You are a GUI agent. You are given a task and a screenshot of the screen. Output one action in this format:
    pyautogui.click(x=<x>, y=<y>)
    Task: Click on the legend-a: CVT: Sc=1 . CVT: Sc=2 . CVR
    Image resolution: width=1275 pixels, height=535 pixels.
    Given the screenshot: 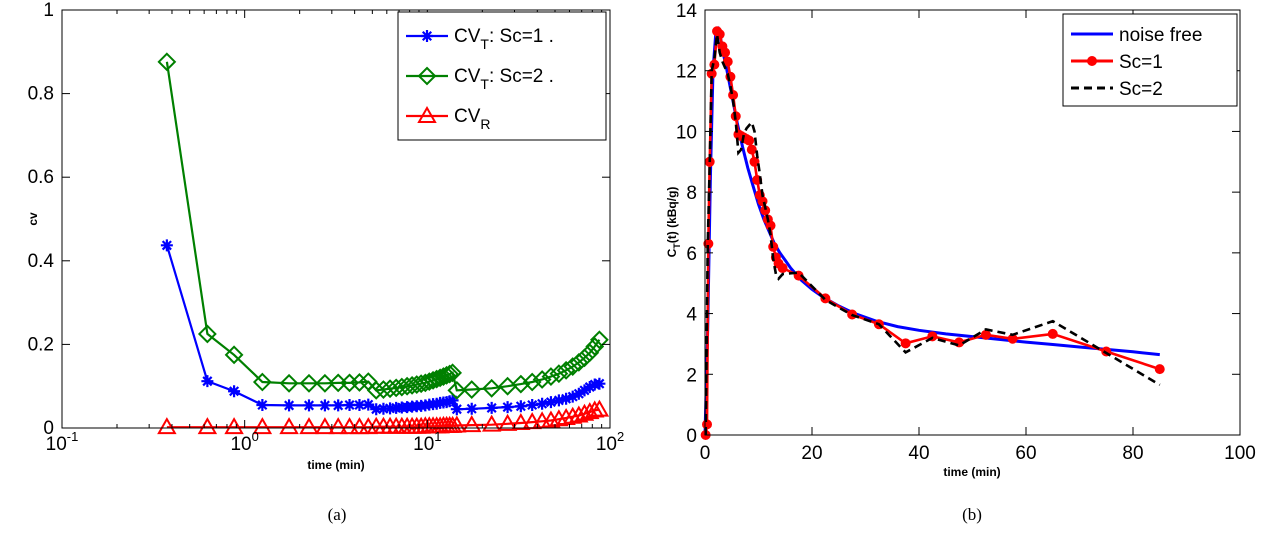 What is the action you would take?
    pyautogui.click(x=502, y=76)
    